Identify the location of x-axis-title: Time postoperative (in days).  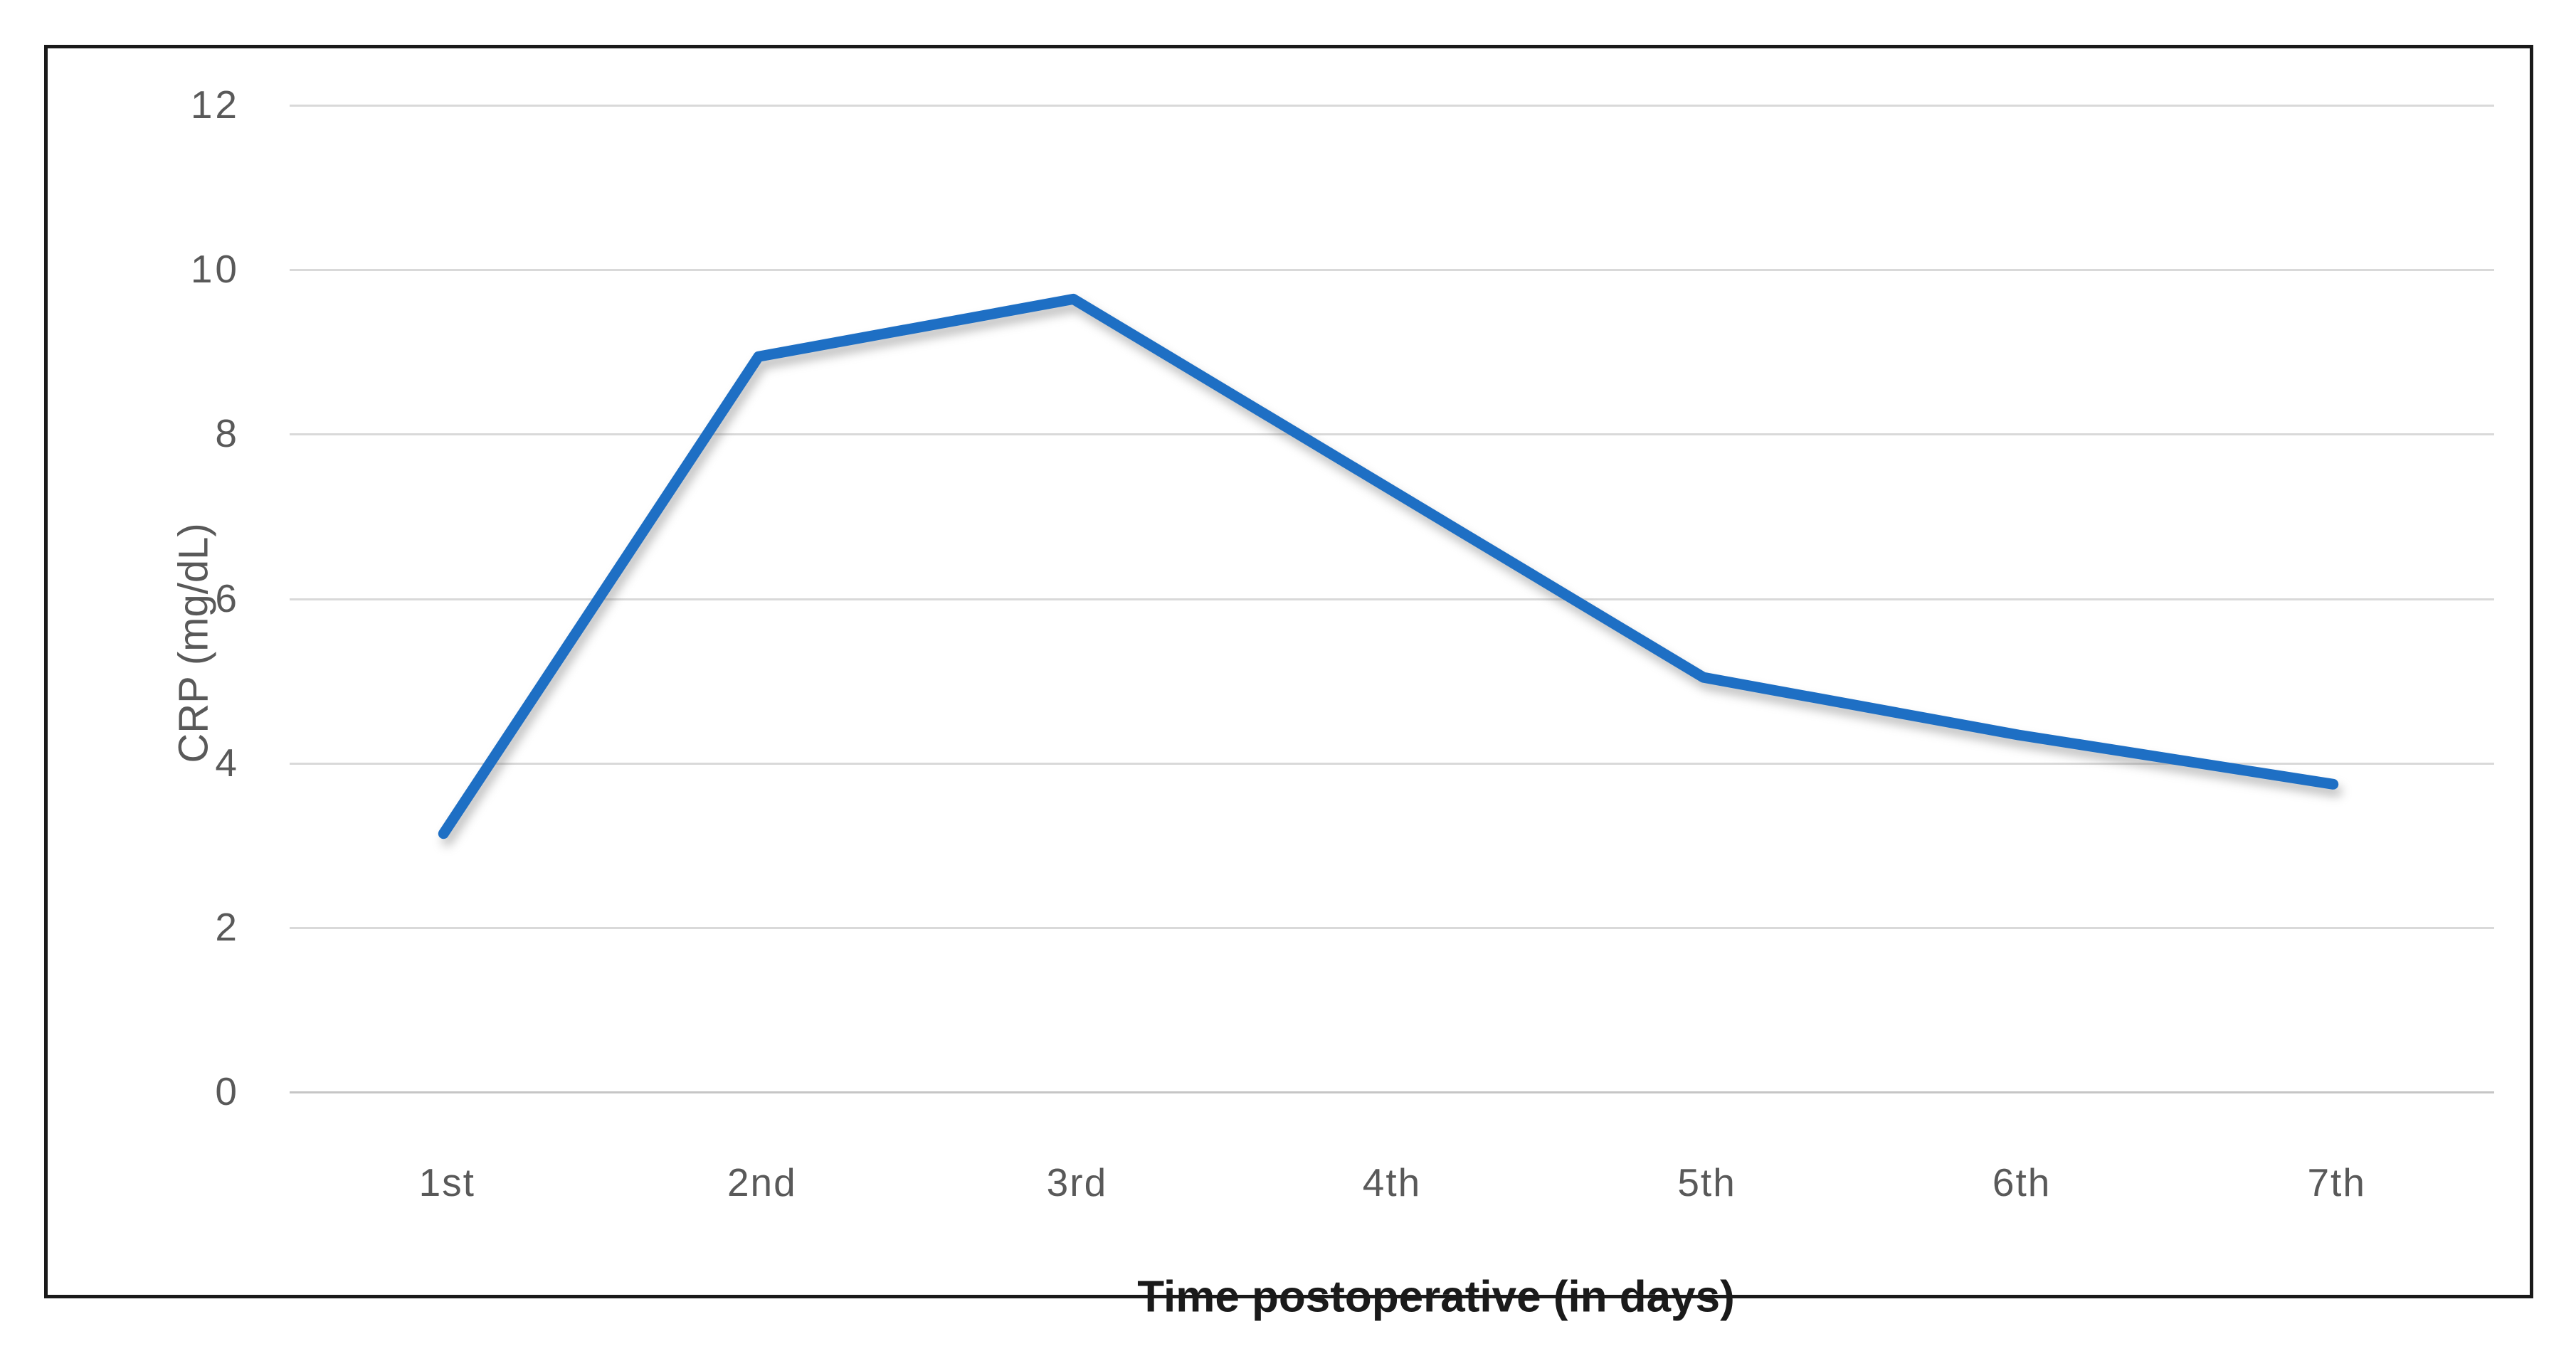
(1436, 1297).